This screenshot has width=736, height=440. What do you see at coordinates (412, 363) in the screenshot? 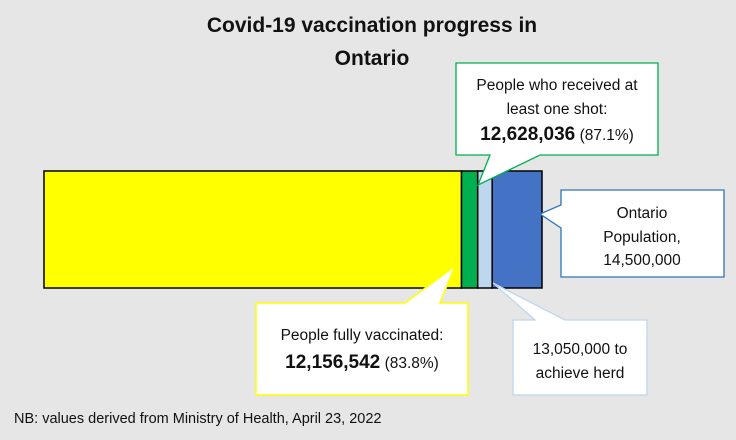
I see `callout-fully-pct: (83.8%)` at bounding box center [412, 363].